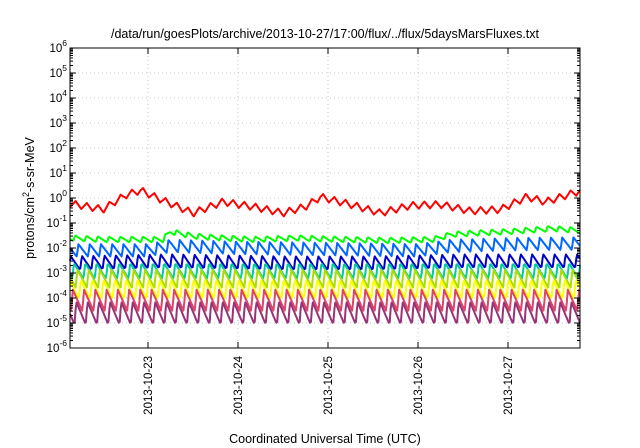 The width and height of the screenshot is (640, 448). What do you see at coordinates (57, 346) in the screenshot?
I see `y-tick-label: 10⁻⁶` at bounding box center [57, 346].